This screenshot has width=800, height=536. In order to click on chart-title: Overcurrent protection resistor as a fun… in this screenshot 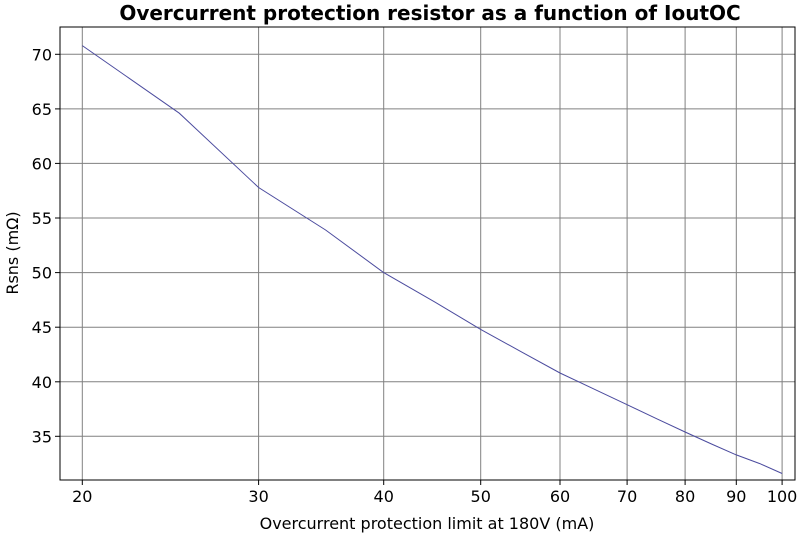, I will do `click(429, 13)`.